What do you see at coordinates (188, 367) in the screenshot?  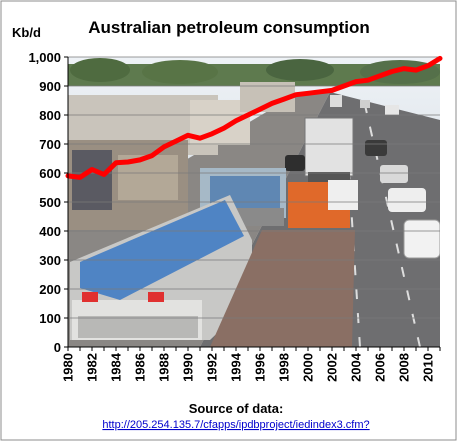 I see `x-tick-label: 1990` at bounding box center [188, 367].